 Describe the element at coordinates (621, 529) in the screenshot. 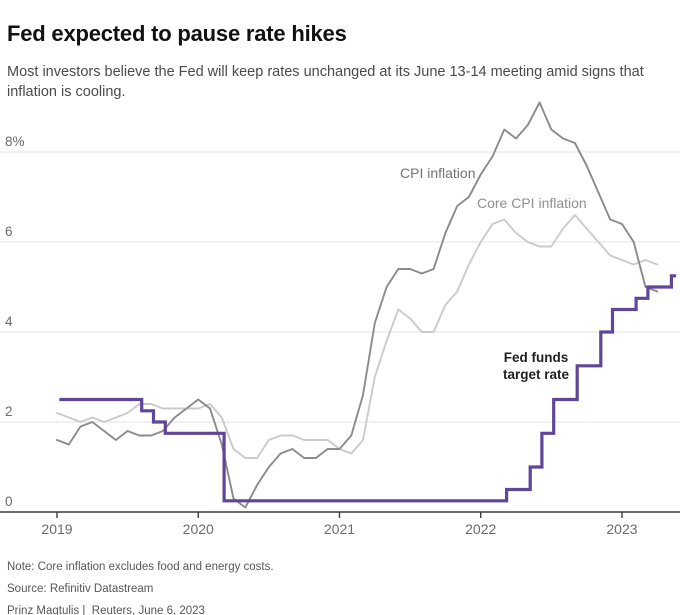

I see `x-axis-tick-label: 2023` at that location.